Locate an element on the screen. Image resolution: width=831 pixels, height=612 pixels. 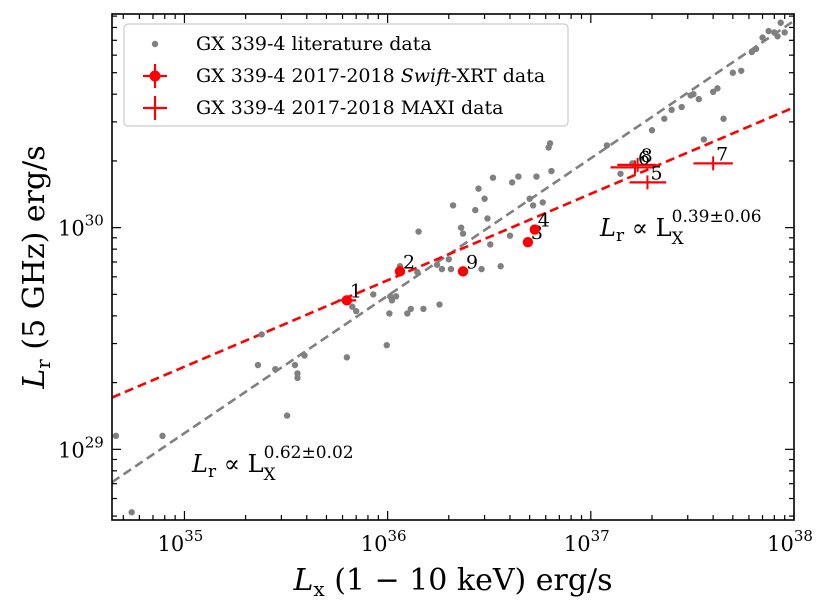
legend-marker-maxi is located at coordinates (155, 108).